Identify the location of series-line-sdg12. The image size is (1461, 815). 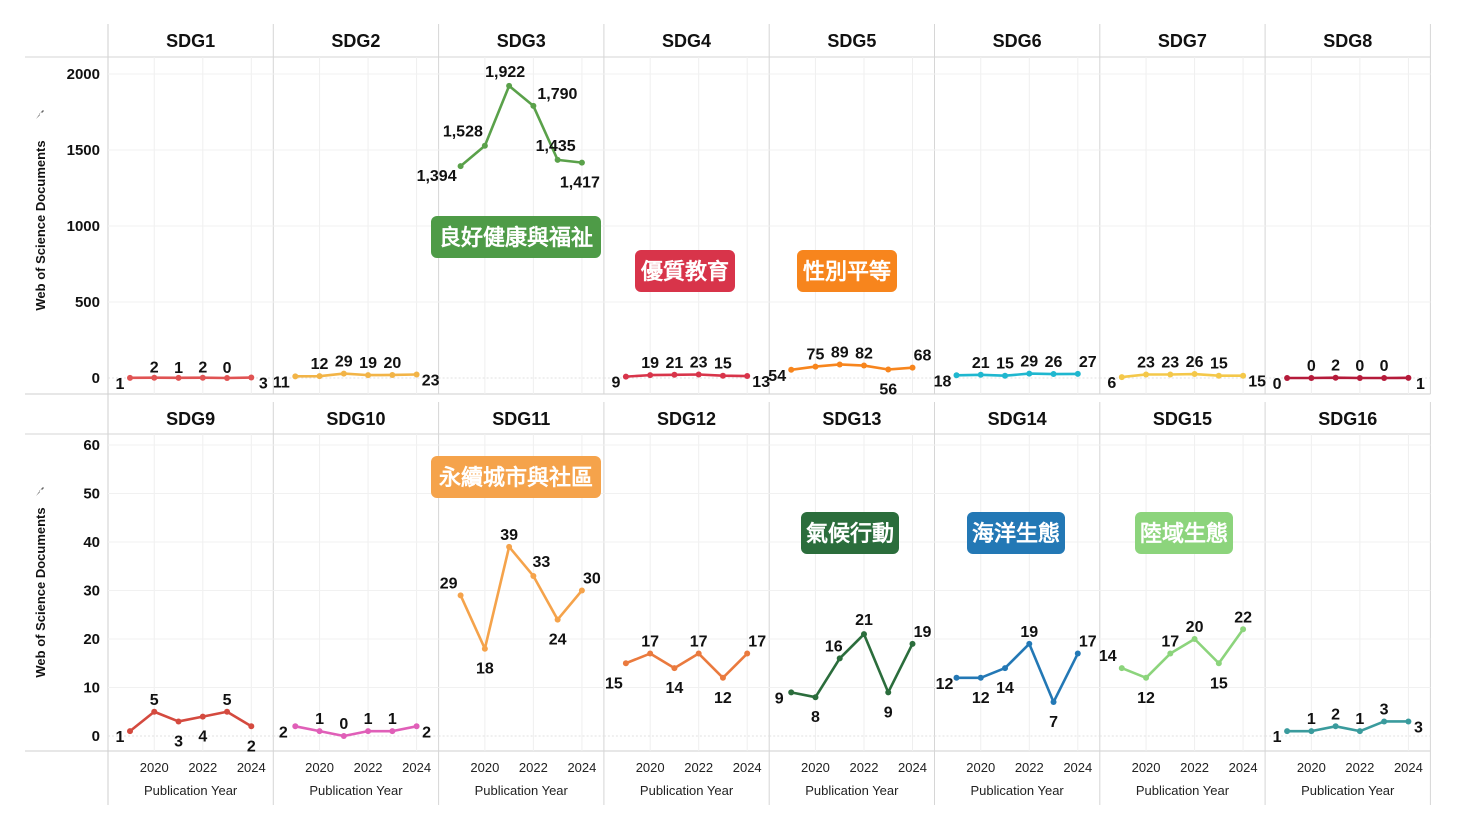
(686, 666).